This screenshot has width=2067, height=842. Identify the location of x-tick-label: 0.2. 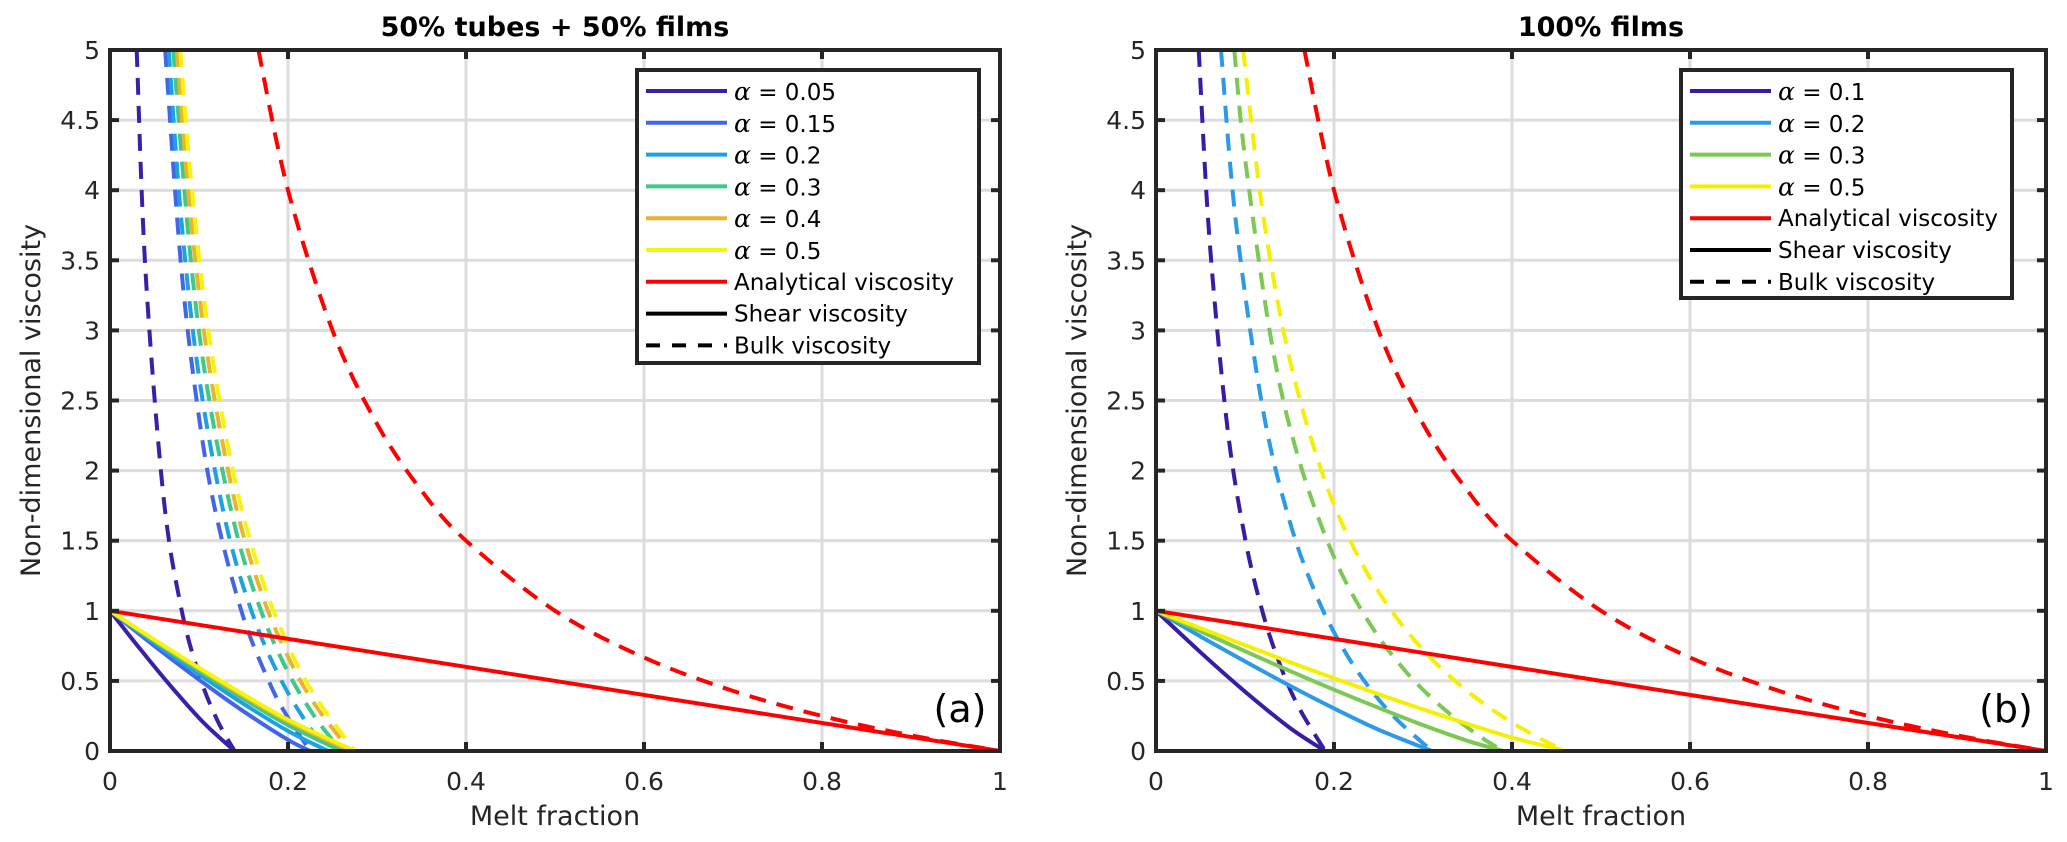
(288, 781).